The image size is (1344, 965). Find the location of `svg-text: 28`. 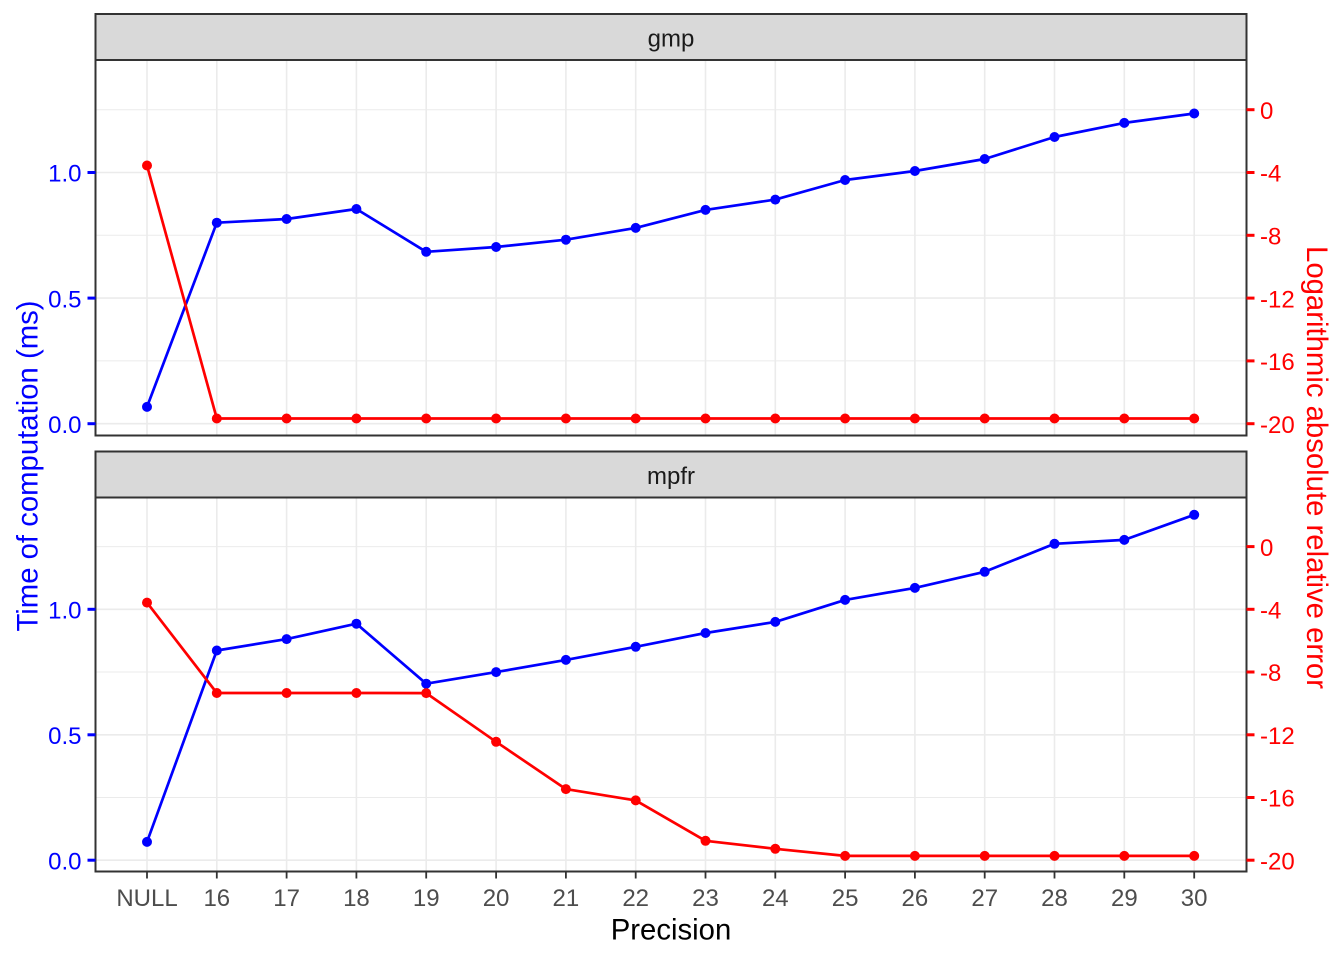

svg-text: 28 is located at coordinates (1054, 898).